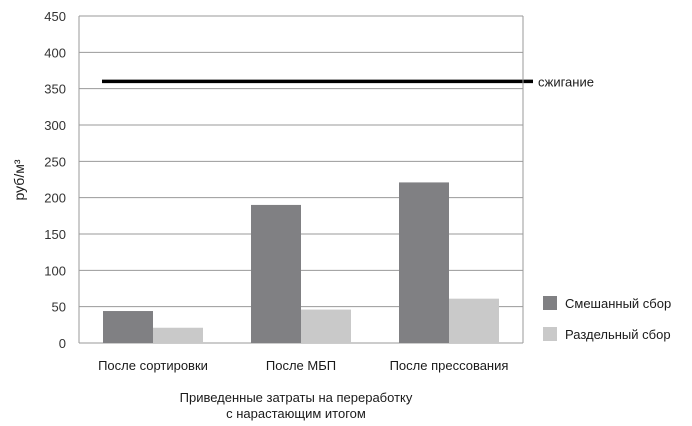  Describe the element at coordinates (296, 413) in the screenshot. I see `caption-line-2: с нарастающим итогом` at that location.